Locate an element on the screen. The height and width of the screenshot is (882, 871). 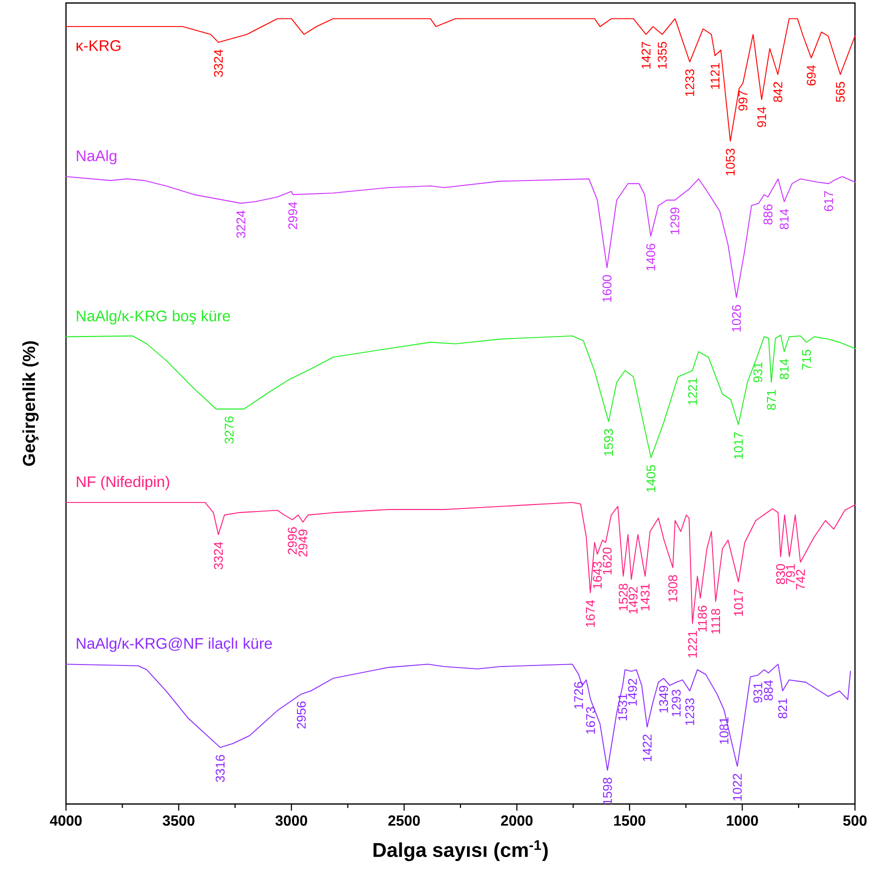
annotation: 1620 is located at coordinates (607, 561).